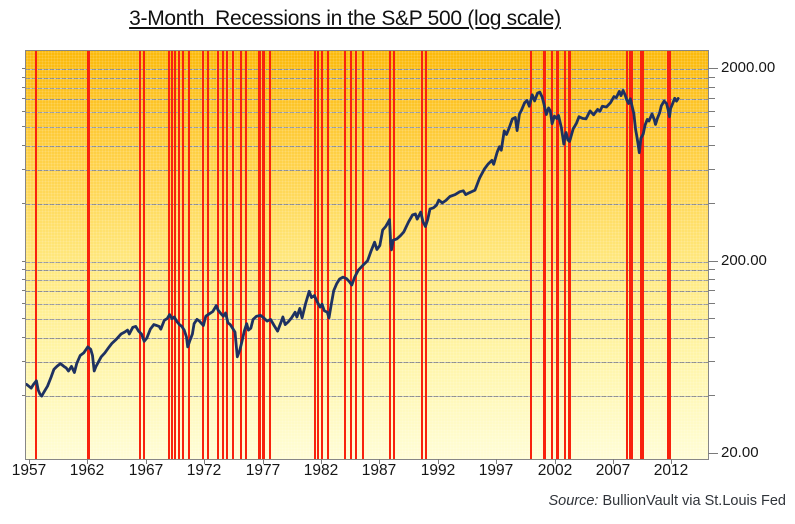 This screenshot has height=524, width=795. Describe the element at coordinates (573, 501) in the screenshot. I see `source-label: Source:` at that location.